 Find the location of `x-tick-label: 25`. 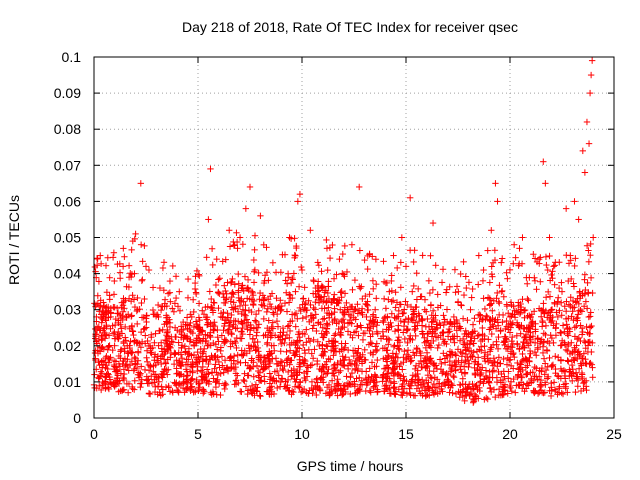

x-tick-label: 25 is located at coordinates (614, 434).